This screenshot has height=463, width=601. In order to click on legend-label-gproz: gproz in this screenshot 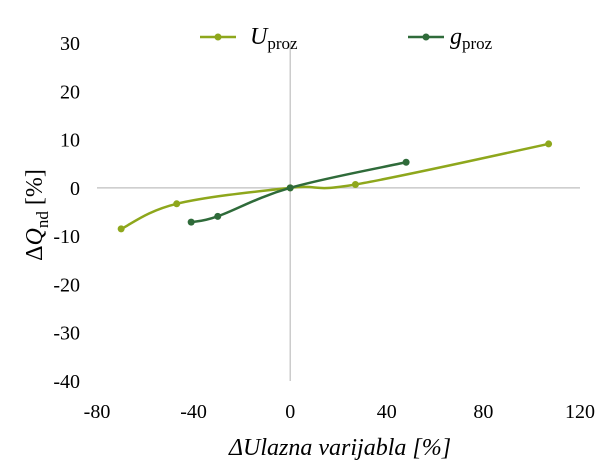, I will do `click(471, 38)`.